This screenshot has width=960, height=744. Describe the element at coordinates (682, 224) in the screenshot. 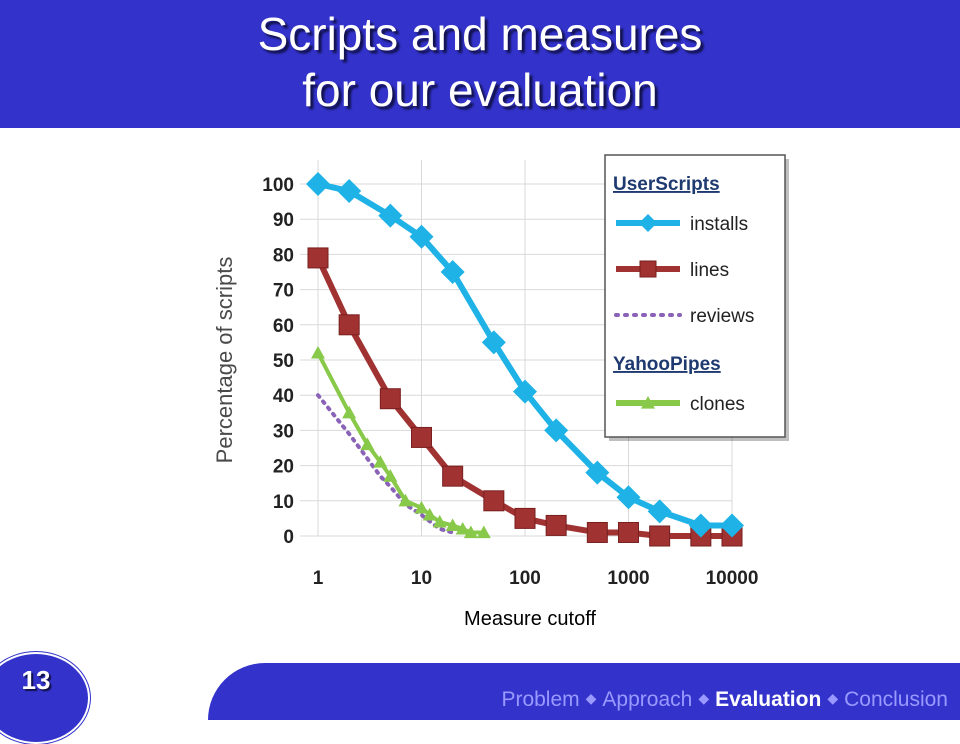

I see `legend-item-installs: installs` at that location.